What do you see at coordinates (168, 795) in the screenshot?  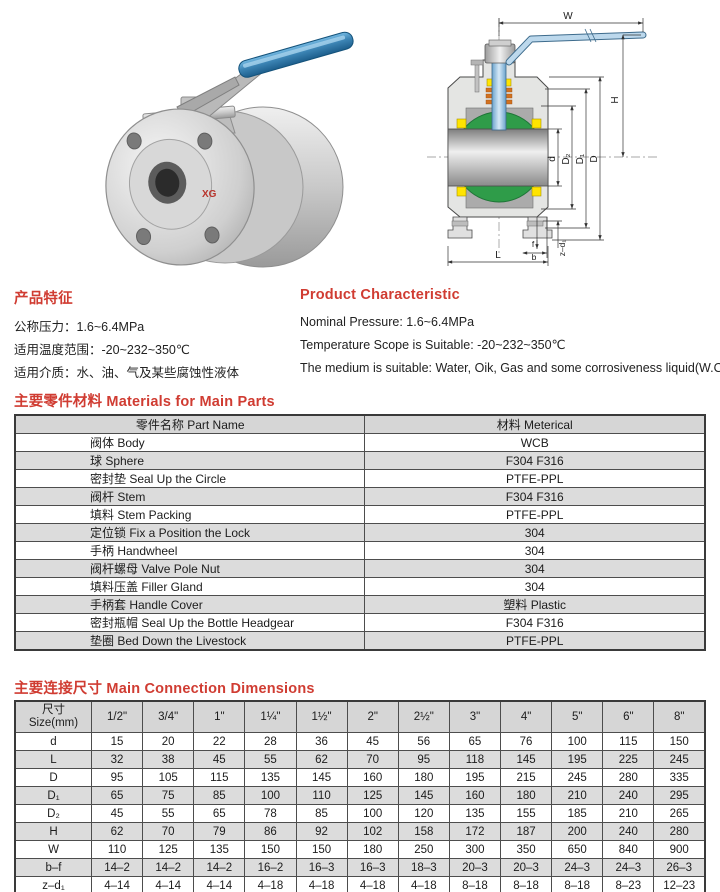 I see `value-cell: 75` at bounding box center [168, 795].